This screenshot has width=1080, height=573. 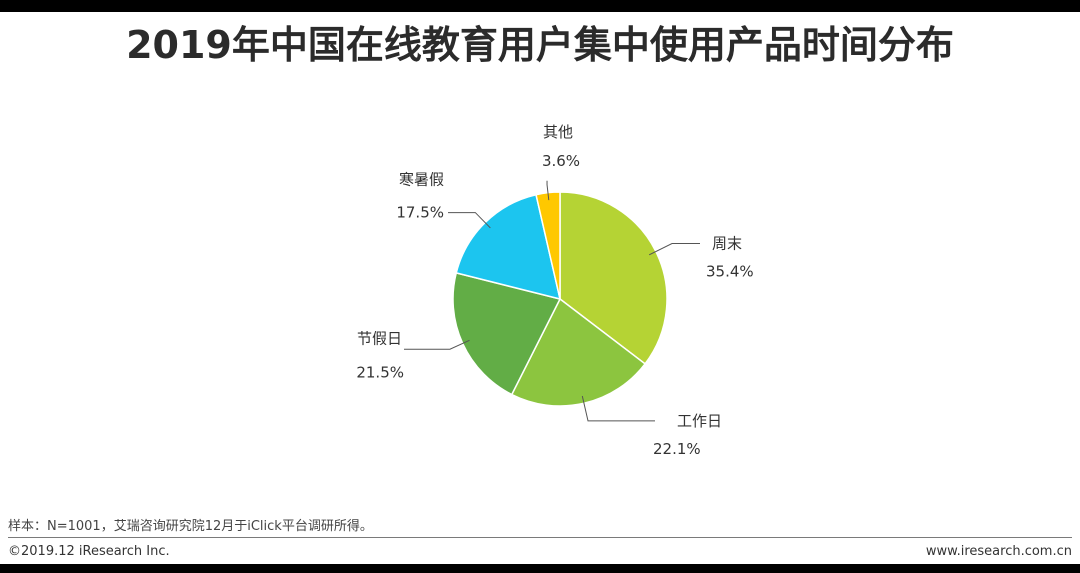 What do you see at coordinates (998, 551) in the screenshot?
I see `website: www.iresearch.com.cn` at bounding box center [998, 551].